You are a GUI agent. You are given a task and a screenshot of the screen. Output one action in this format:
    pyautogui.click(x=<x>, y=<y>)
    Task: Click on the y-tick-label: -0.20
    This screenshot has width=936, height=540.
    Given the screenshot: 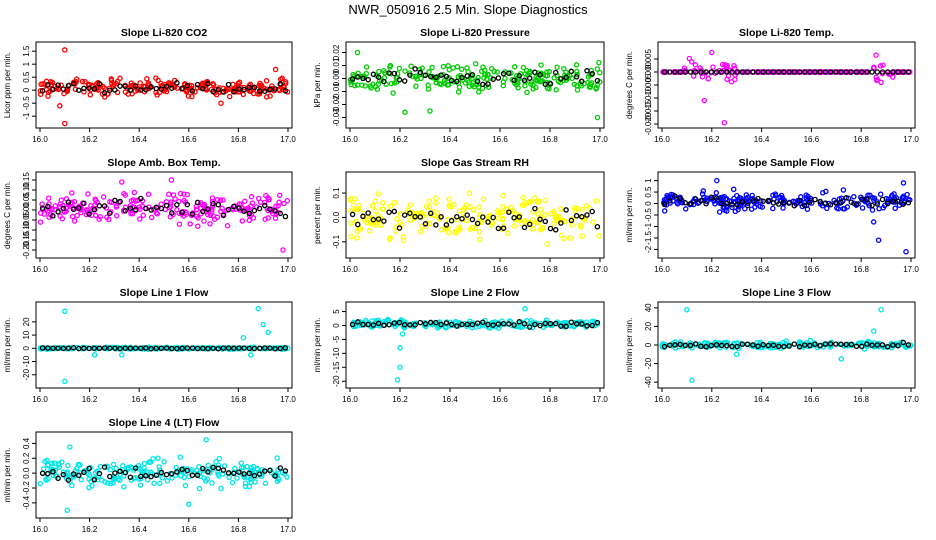 What is the action you would take?
    pyautogui.click(x=26, y=249)
    